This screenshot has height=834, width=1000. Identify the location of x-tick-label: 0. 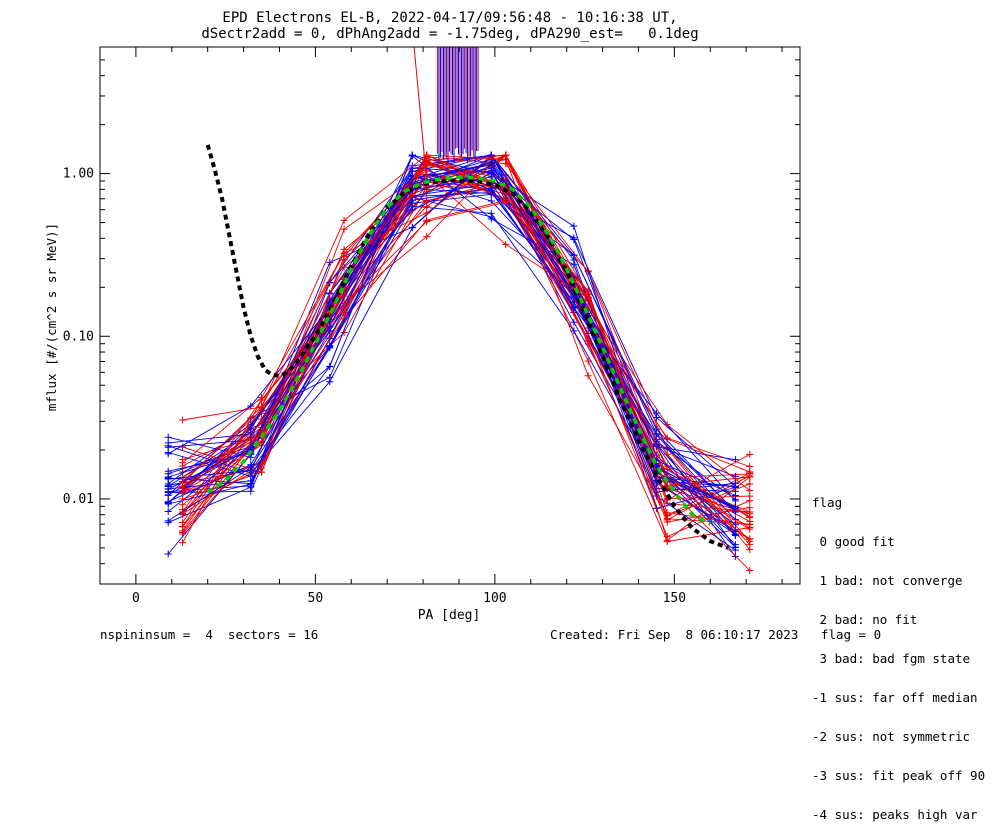
(136, 598).